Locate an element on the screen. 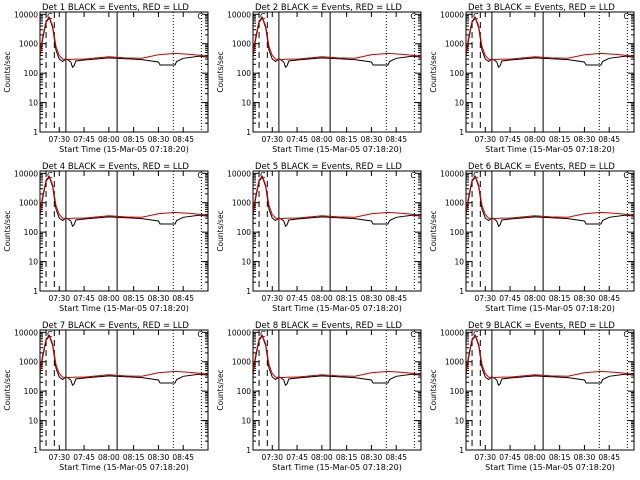 The height and width of the screenshot is (480, 640). panel-title: Det 6 BLACK = Events, RED = LLD is located at coordinates (541, 167).